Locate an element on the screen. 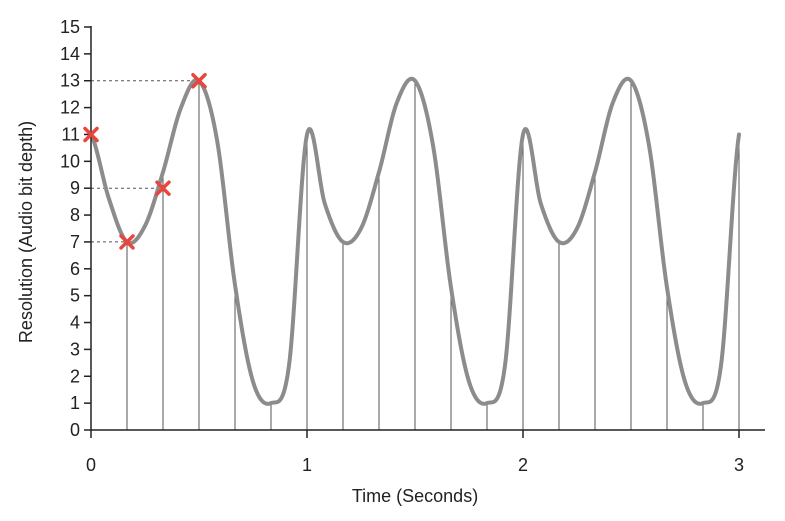 The height and width of the screenshot is (521, 785). y-tick-label: 10 is located at coordinates (70, 161).